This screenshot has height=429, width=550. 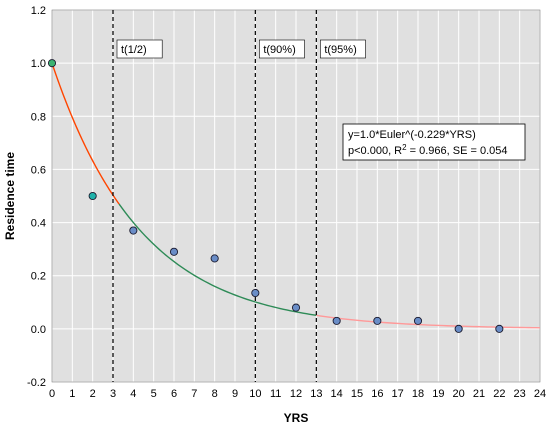 What do you see at coordinates (357, 394) in the screenshot?
I see `x-tick-label: 15` at bounding box center [357, 394].